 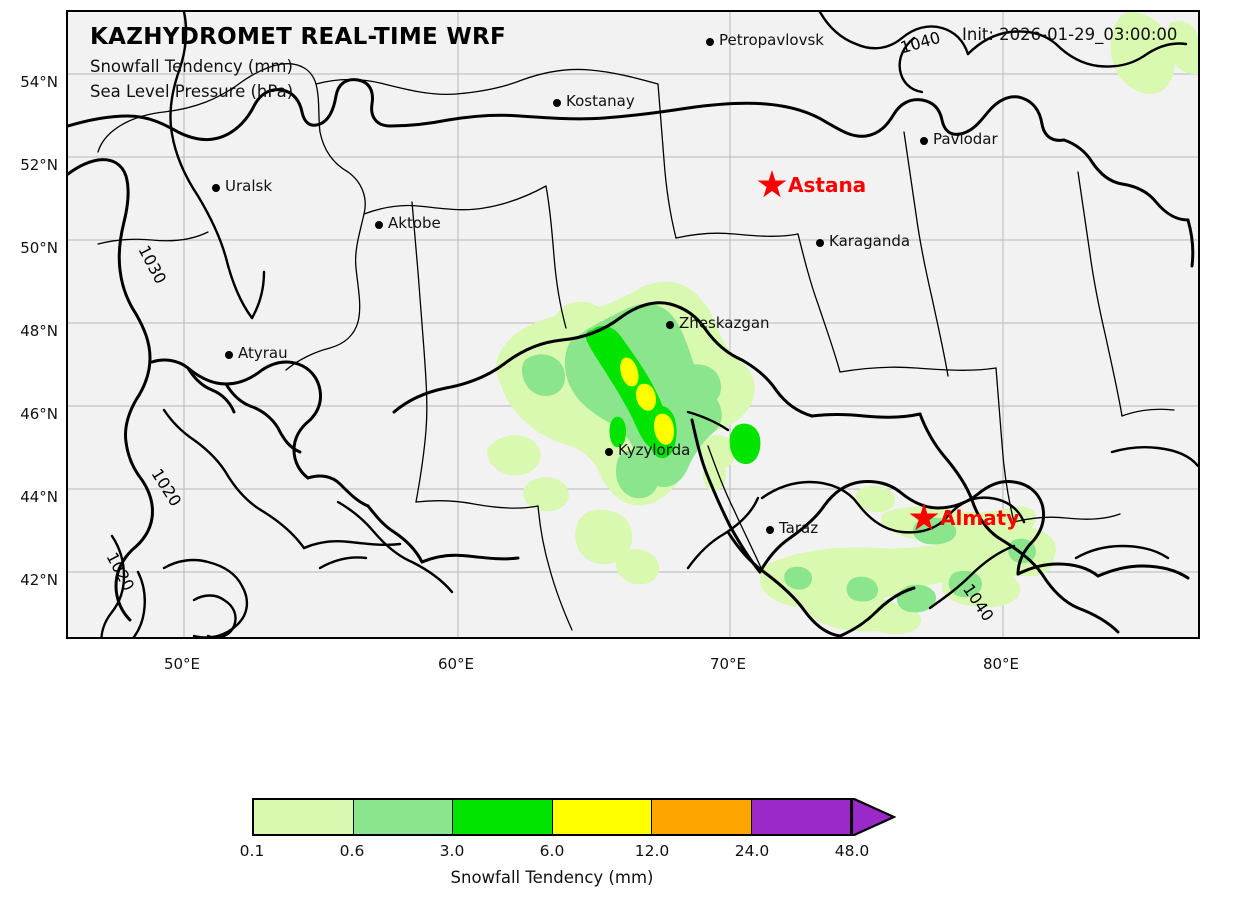 What do you see at coordinates (352, 851) in the screenshot?
I see `colorbar-tick-1: 0.6` at bounding box center [352, 851].